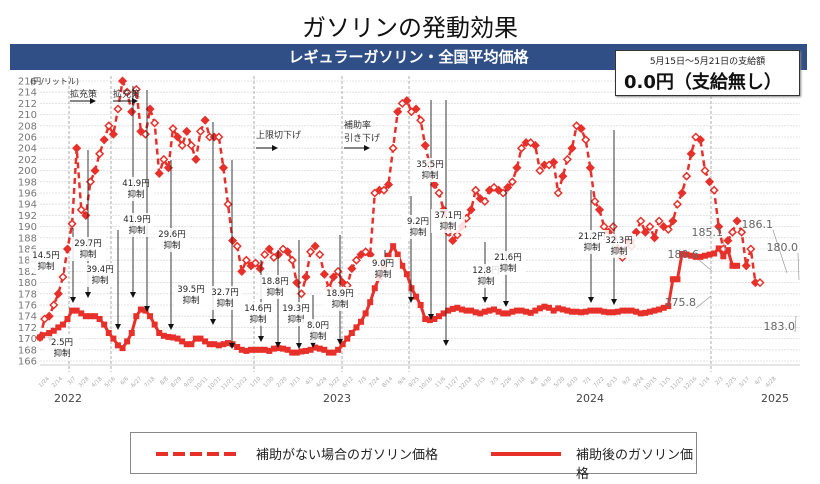 This screenshot has width=820, height=484. I want to click on suppression-amount-label: 8.0円, so click(318, 326).